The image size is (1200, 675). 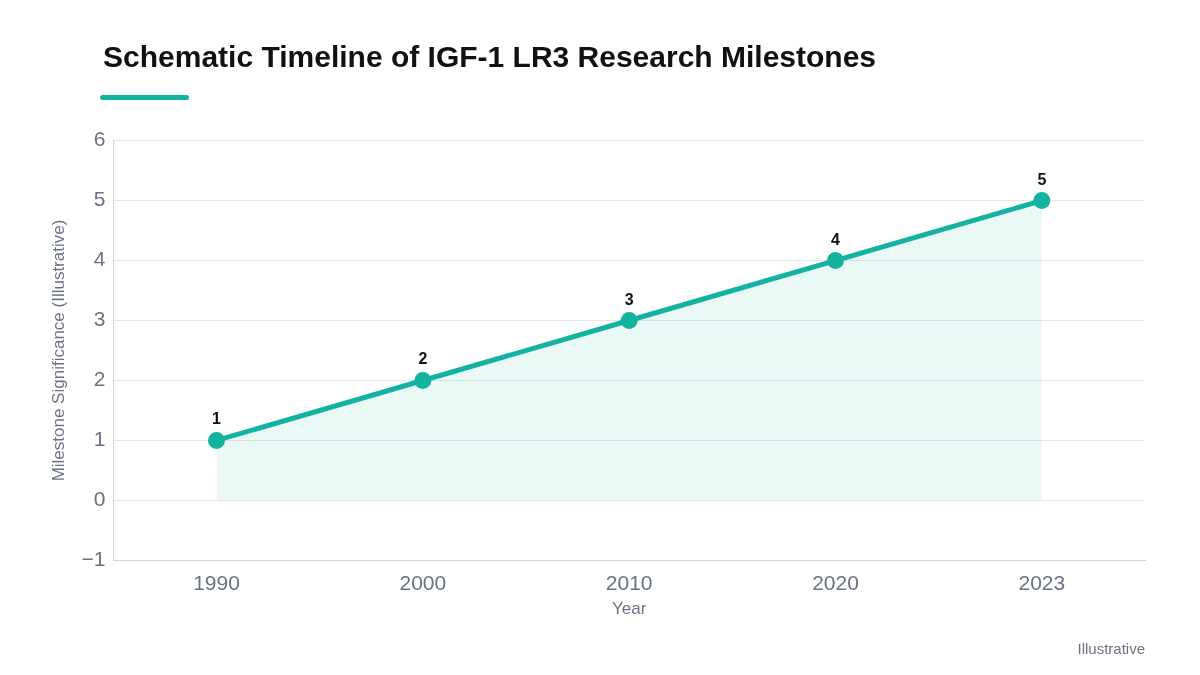 What do you see at coordinates (99, 199) in the screenshot?
I see `y-tick-label: 5` at bounding box center [99, 199].